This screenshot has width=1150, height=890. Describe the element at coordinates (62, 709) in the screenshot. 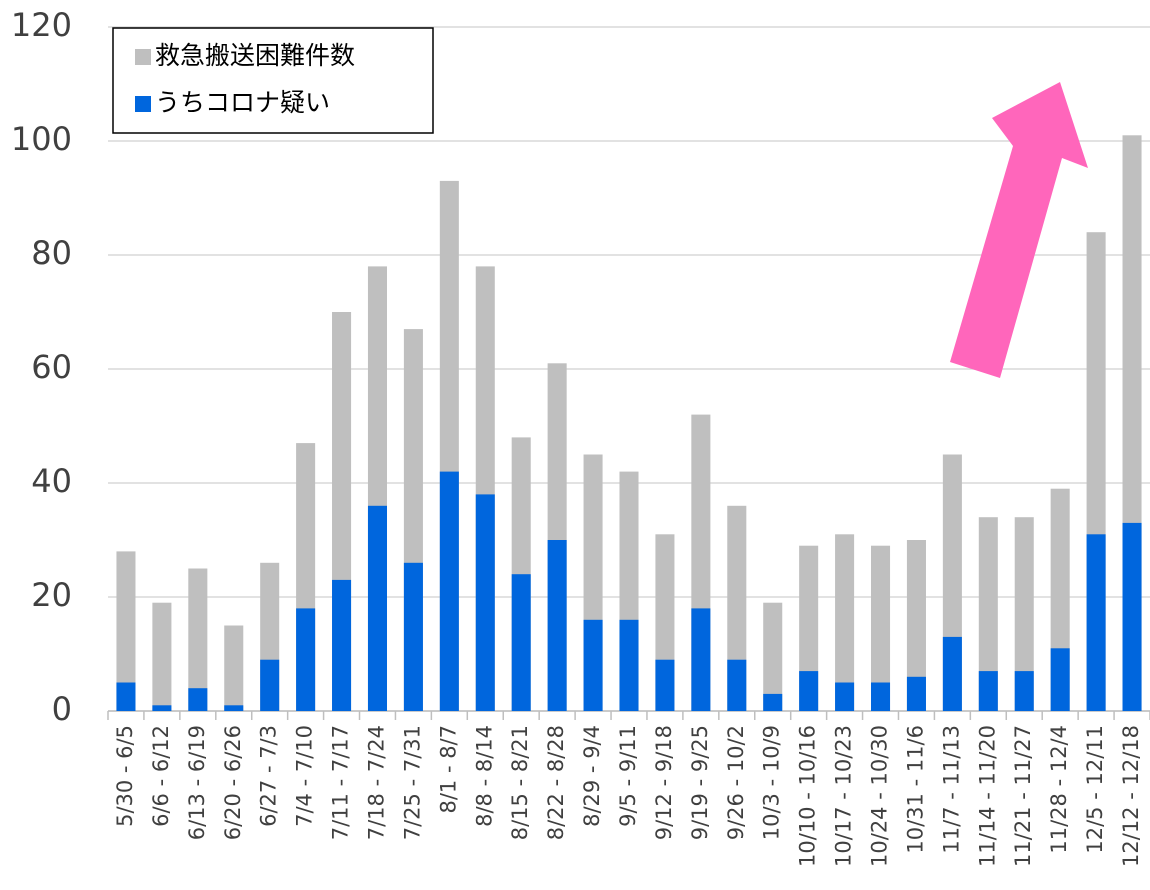

I see `y-tick-label: 0` at that location.